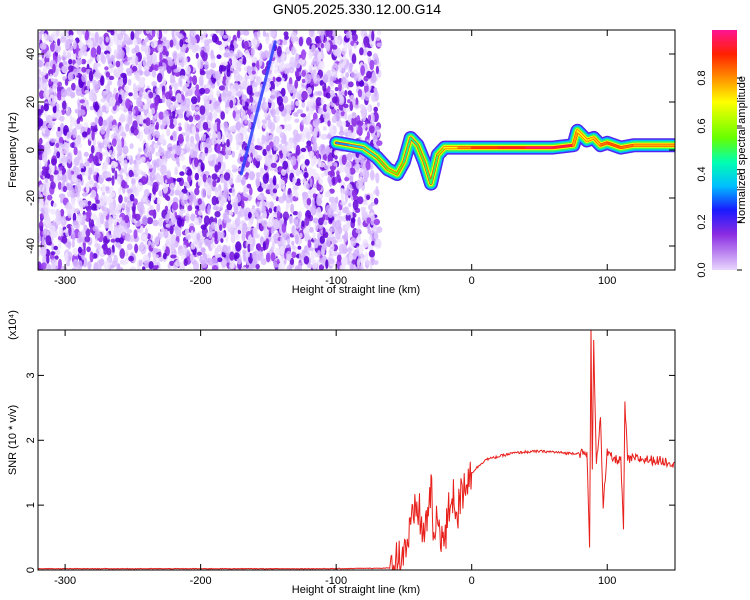  What do you see at coordinates (502, 157) in the screenshot?
I see `spectral-ridge` at bounding box center [502, 157].